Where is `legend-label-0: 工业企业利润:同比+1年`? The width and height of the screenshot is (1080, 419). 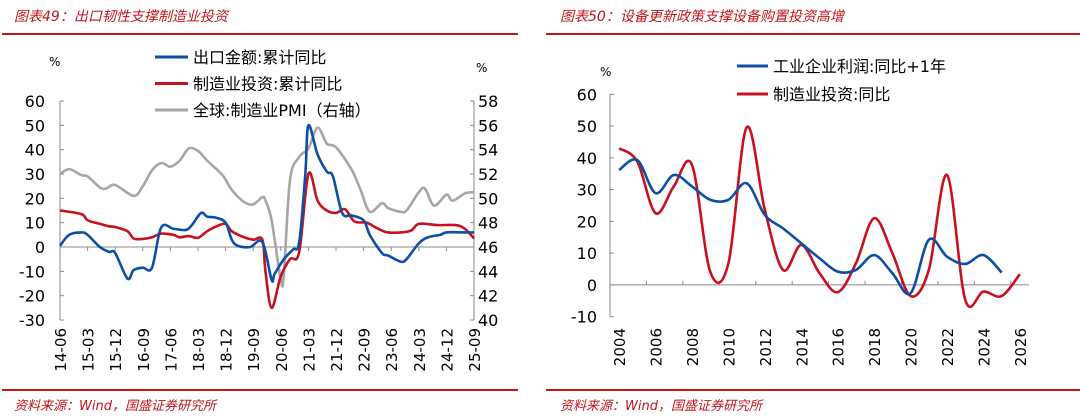
legend-label-0: 工业企业利润:同比+1年 is located at coordinates (859, 66).